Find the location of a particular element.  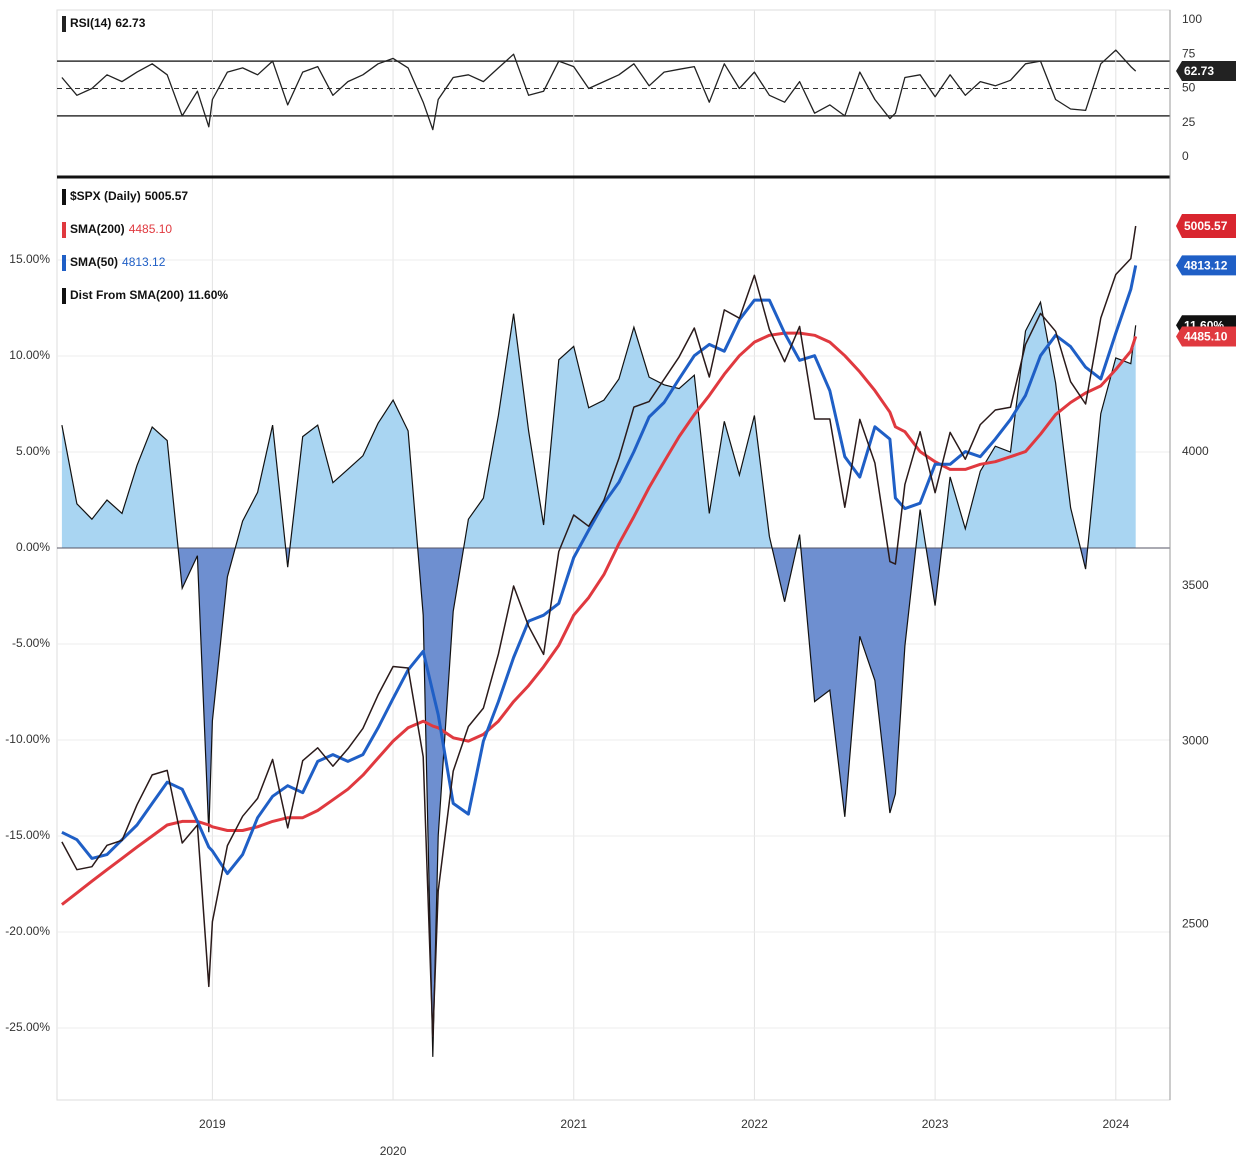

y-tick-label: -25.00% is located at coordinates (27, 1027).